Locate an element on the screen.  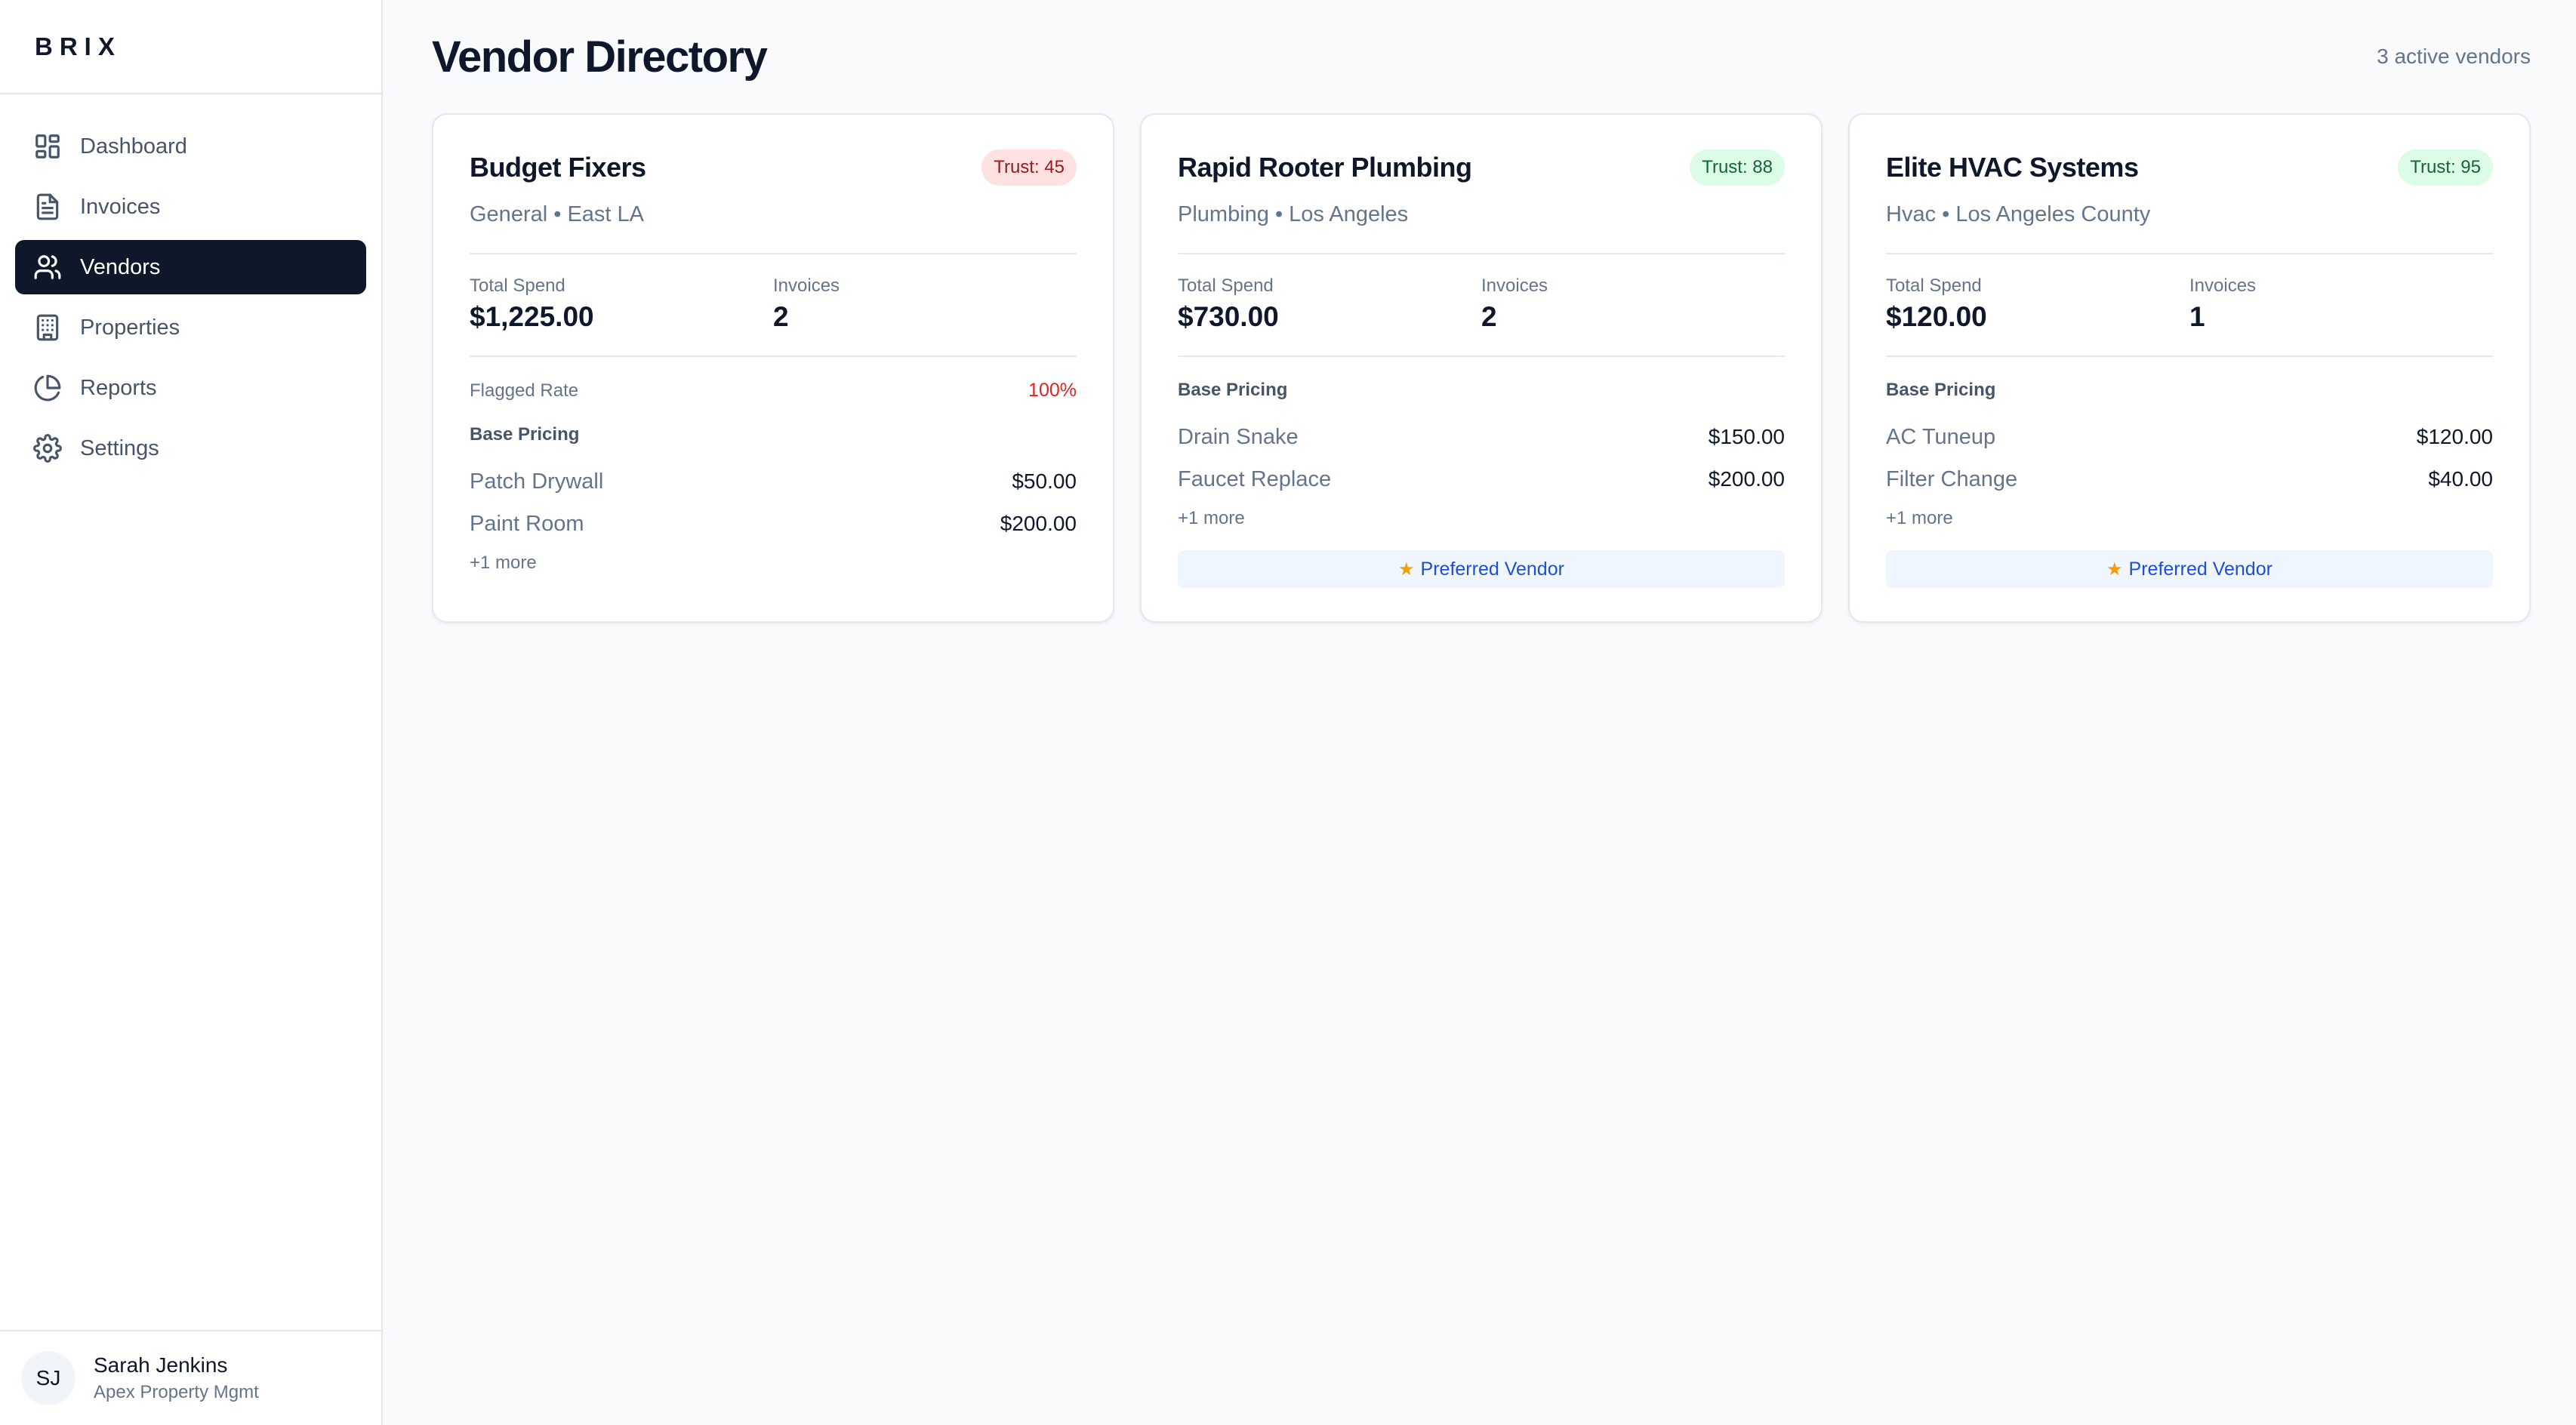
price-item-value: $120.00 is located at coordinates (2454, 437).